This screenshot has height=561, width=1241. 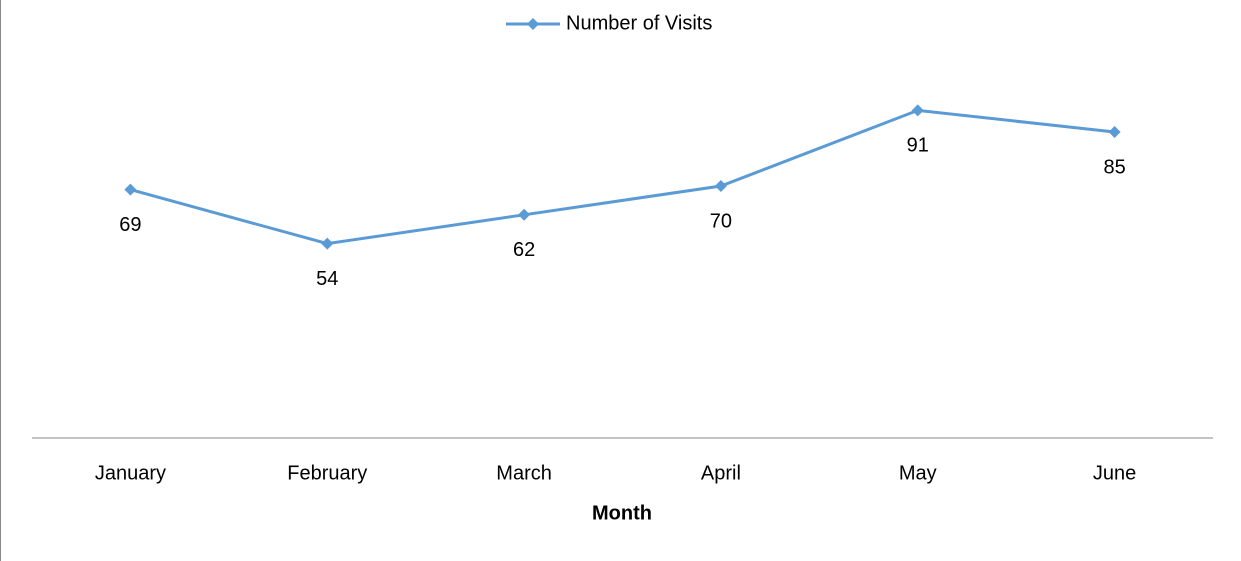 What do you see at coordinates (524, 250) in the screenshot?
I see `data-label: 62` at bounding box center [524, 250].